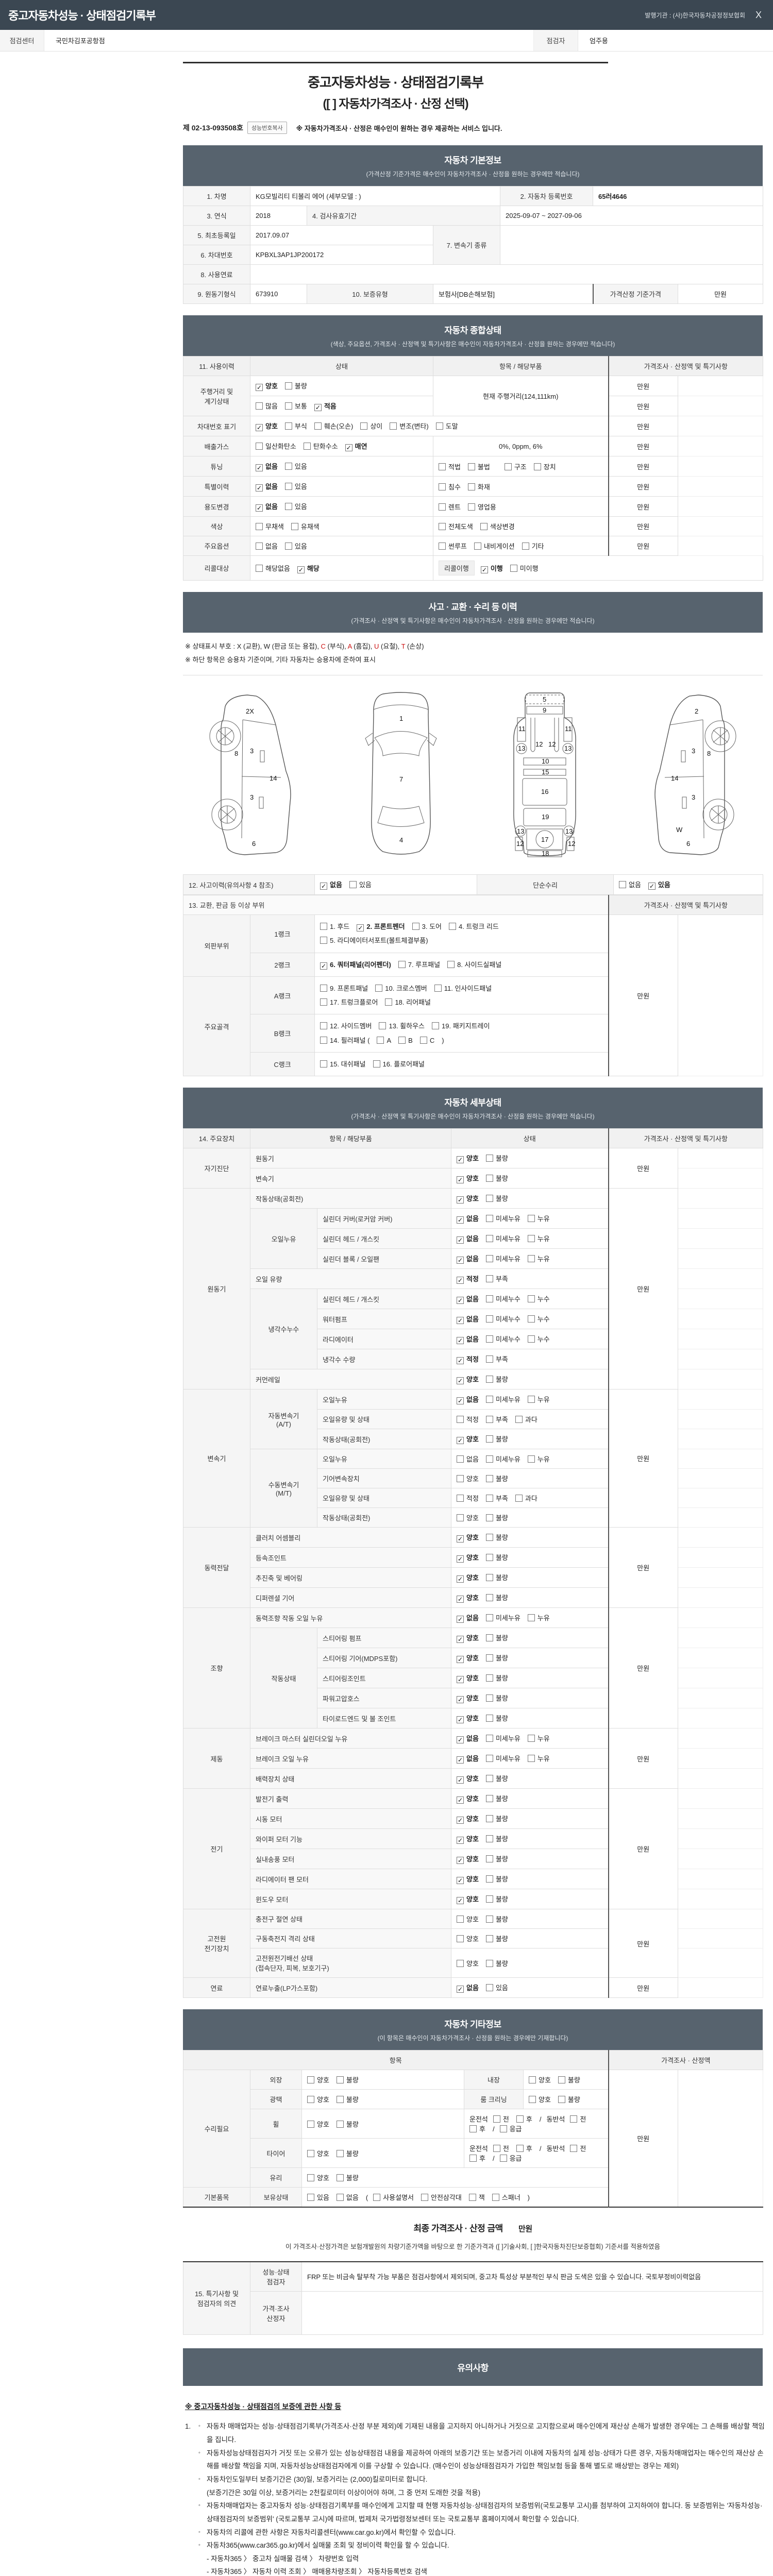 Image resolution: width=773 pixels, height=2576 pixels. What do you see at coordinates (758, 14) in the screenshot?
I see `close-icon: X` at bounding box center [758, 14].